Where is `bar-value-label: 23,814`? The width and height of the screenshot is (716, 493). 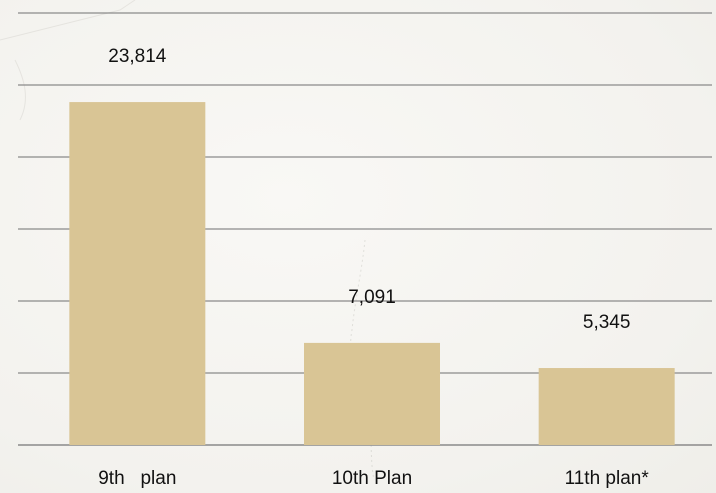
bar-value-label: 23,814 is located at coordinates (137, 56).